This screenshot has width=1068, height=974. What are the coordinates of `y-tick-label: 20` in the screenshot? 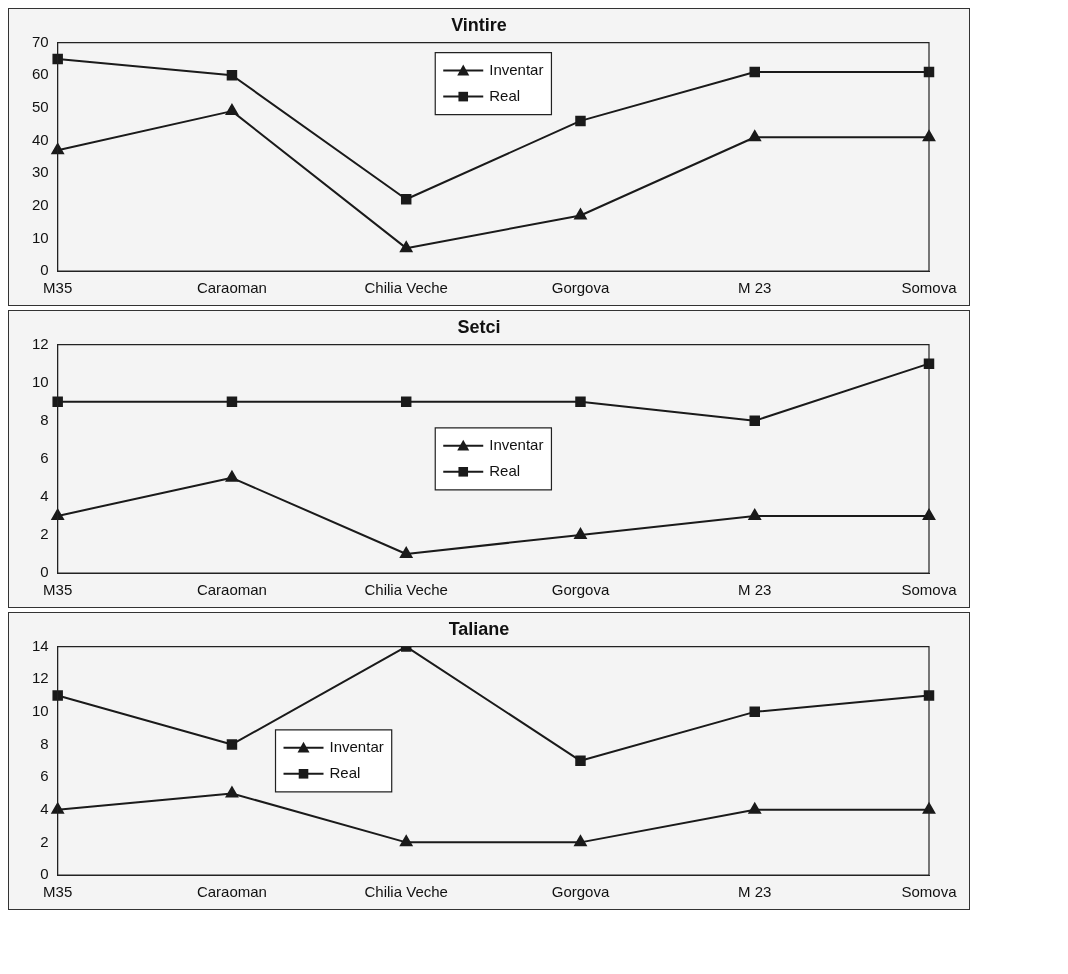 It's located at (40, 204).